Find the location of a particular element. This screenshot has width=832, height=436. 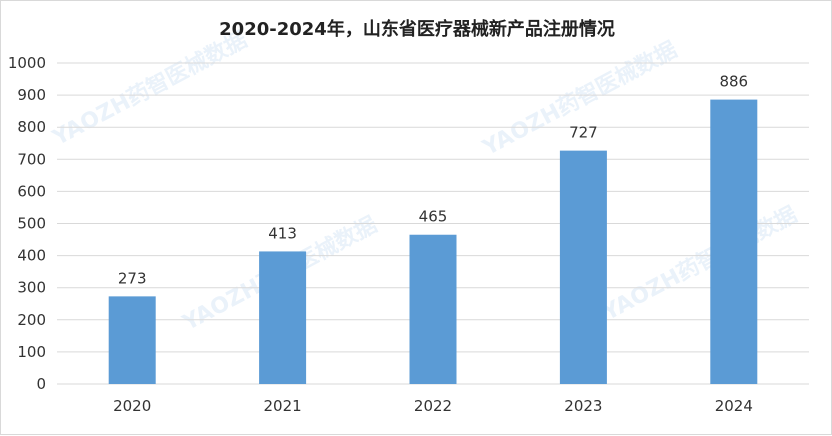

y-tick-label: 500 is located at coordinates (31, 224).